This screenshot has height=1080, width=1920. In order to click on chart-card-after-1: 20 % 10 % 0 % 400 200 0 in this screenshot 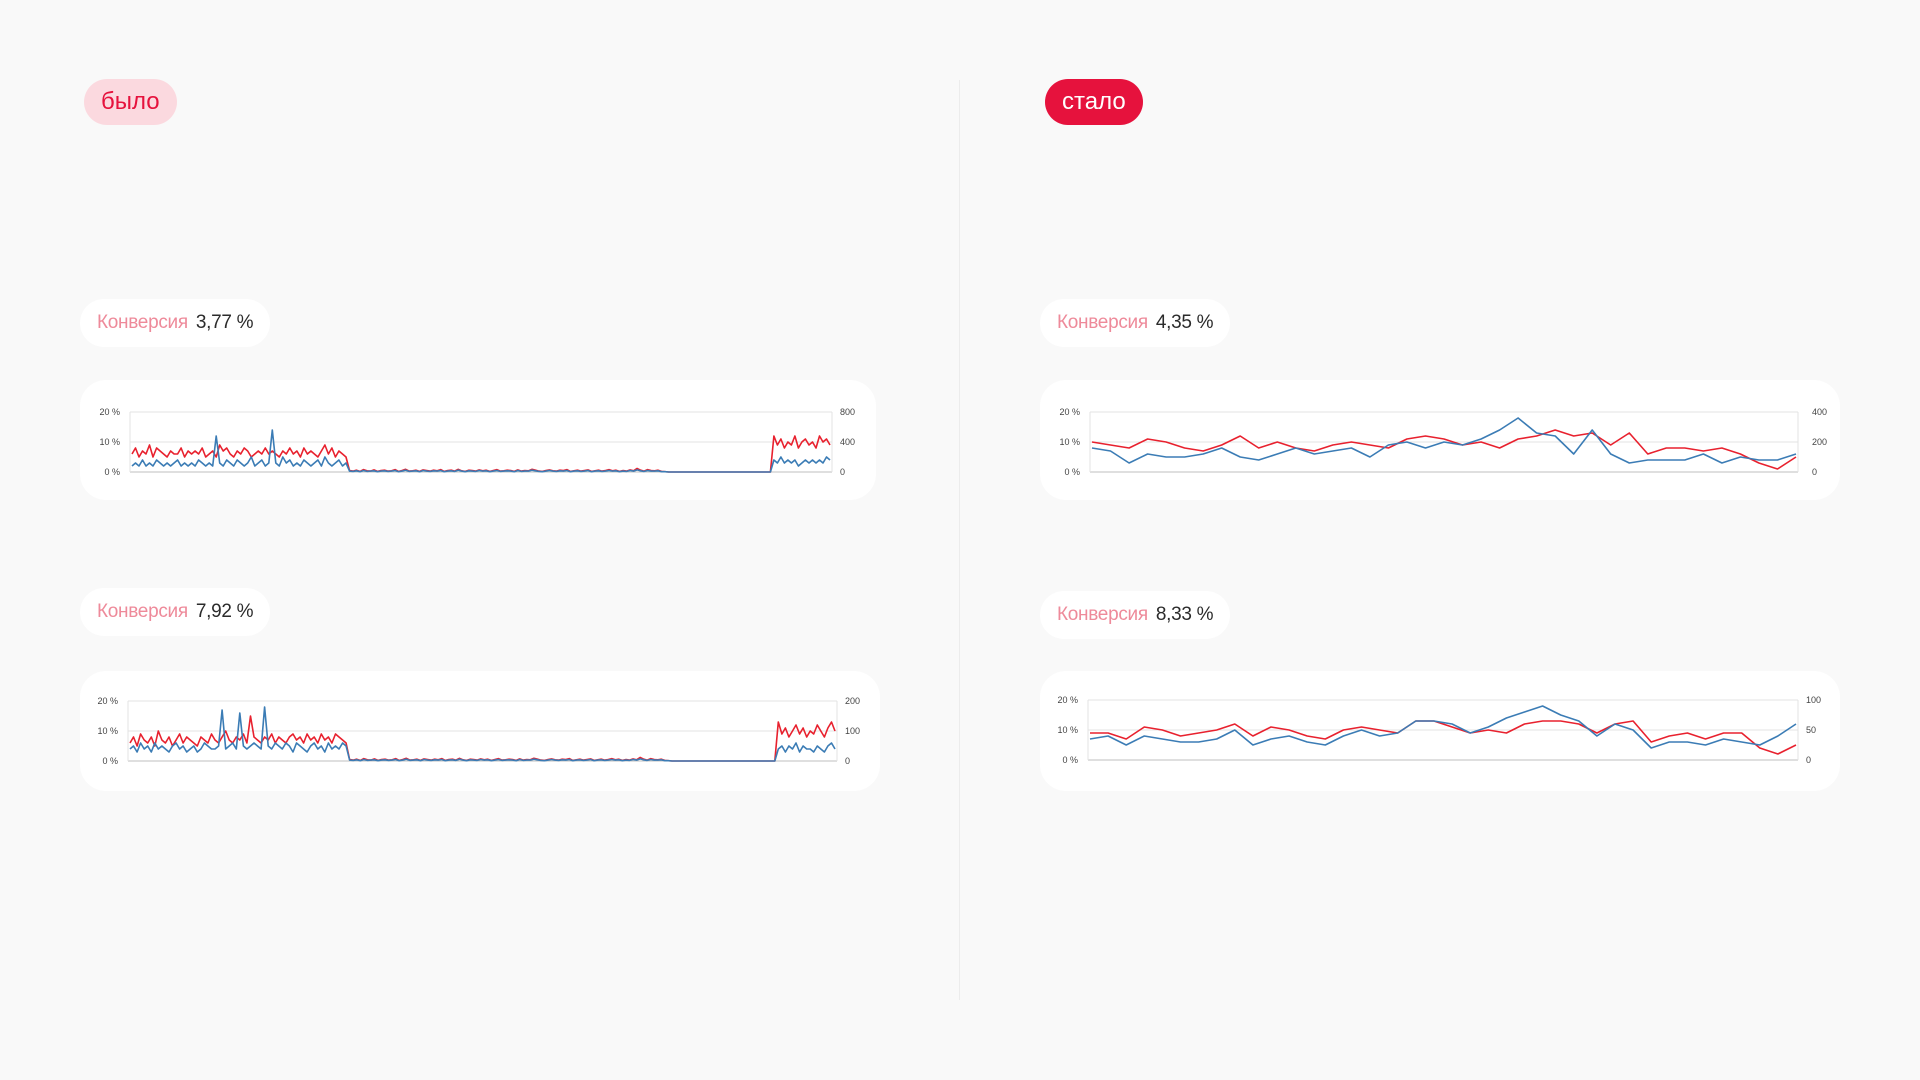, I will do `click(1440, 440)`.